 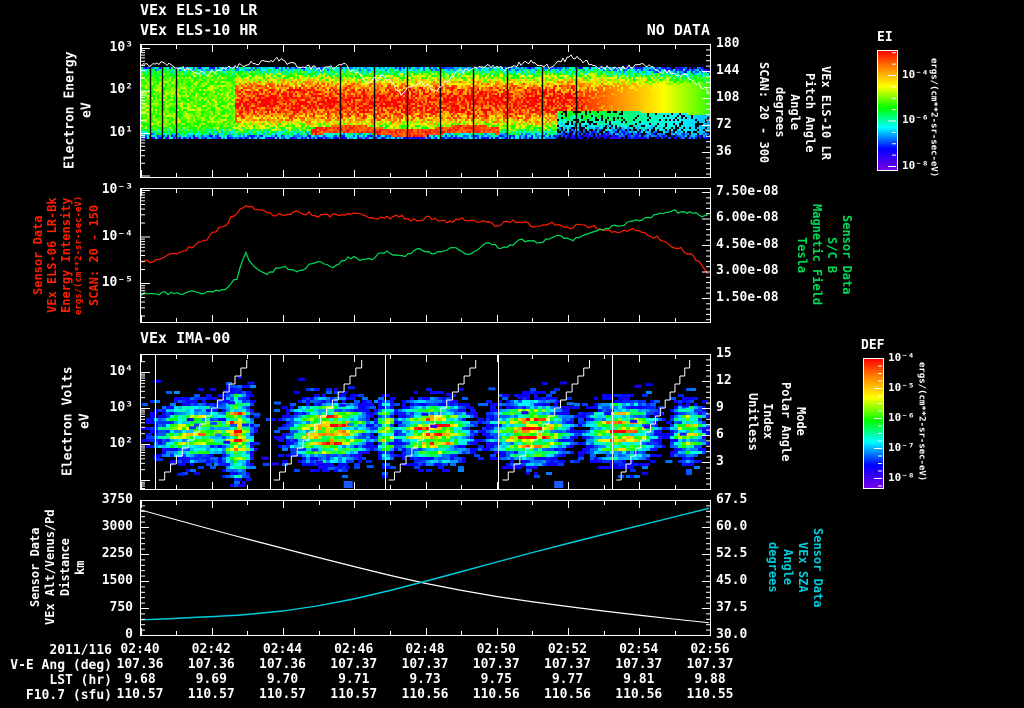 What do you see at coordinates (68, 695) in the screenshot?
I see `row-label-f107: F10.7 (sfu)` at bounding box center [68, 695].